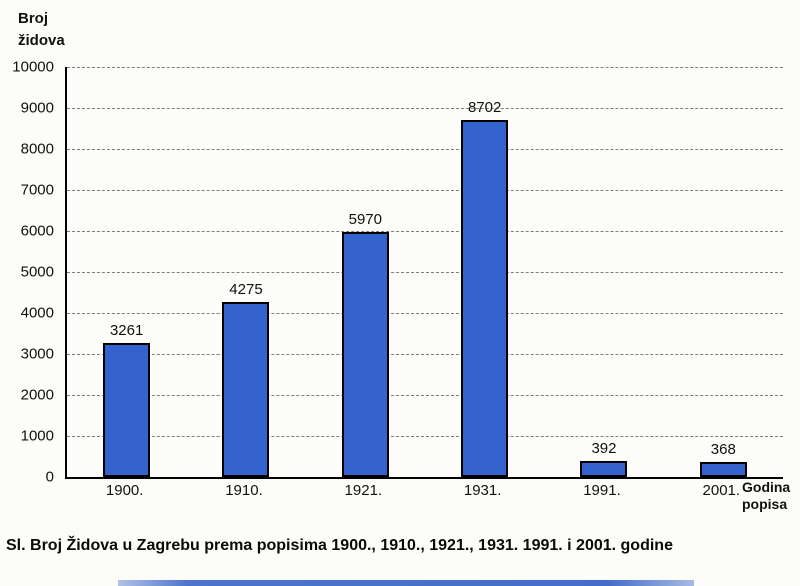  What do you see at coordinates (37, 272) in the screenshot?
I see `y-tick-label: 5000` at bounding box center [37, 272].